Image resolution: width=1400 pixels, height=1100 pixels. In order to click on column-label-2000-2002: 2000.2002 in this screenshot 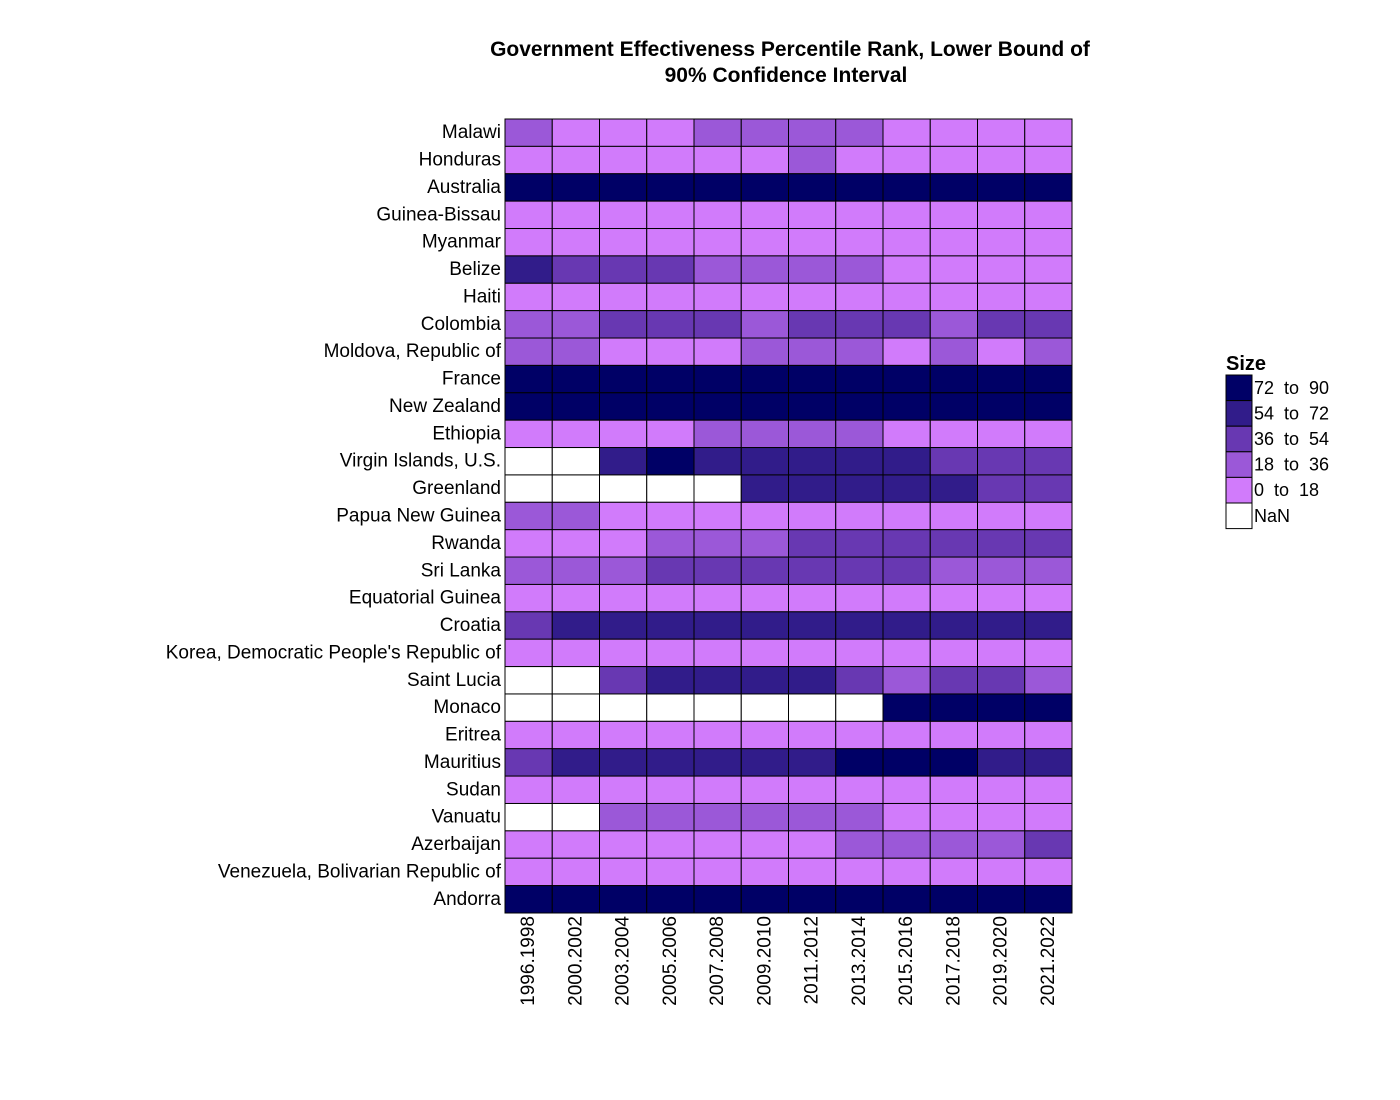, I will do `click(575, 961)`.